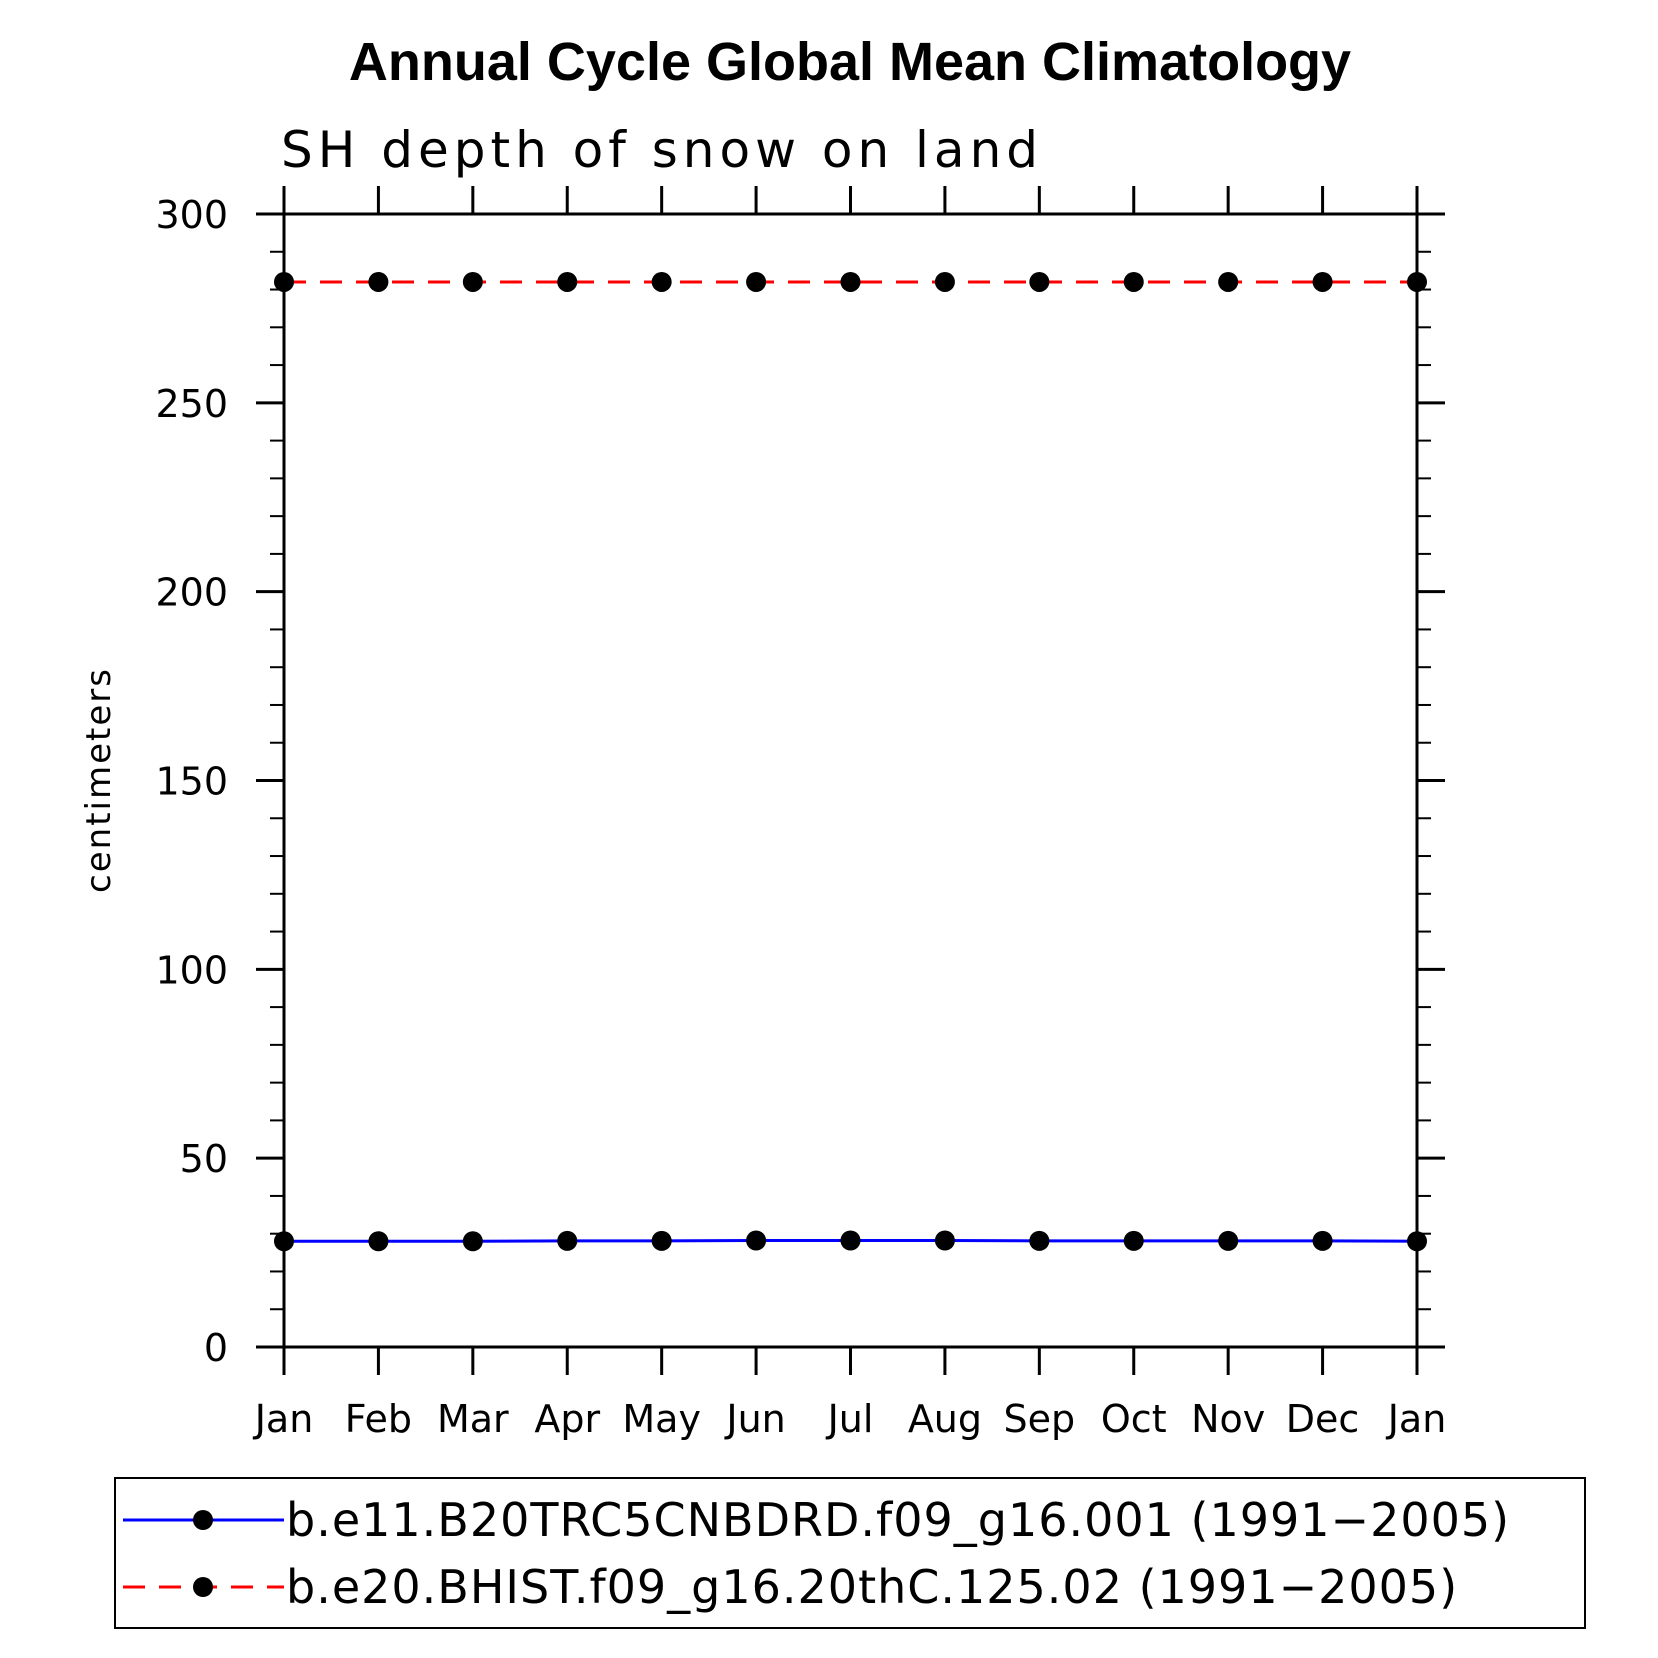 The height and width of the screenshot is (1658, 1658). I want to click on x-tick-label: Mar, so click(473, 1419).